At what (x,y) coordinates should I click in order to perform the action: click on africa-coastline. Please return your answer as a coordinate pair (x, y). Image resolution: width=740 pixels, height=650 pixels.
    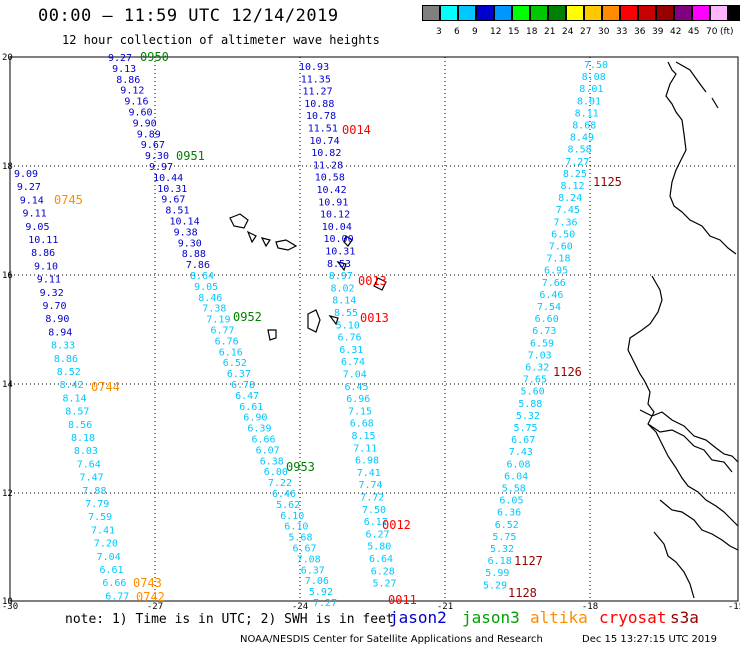
    Looking at the image, I should click on (683, 330).